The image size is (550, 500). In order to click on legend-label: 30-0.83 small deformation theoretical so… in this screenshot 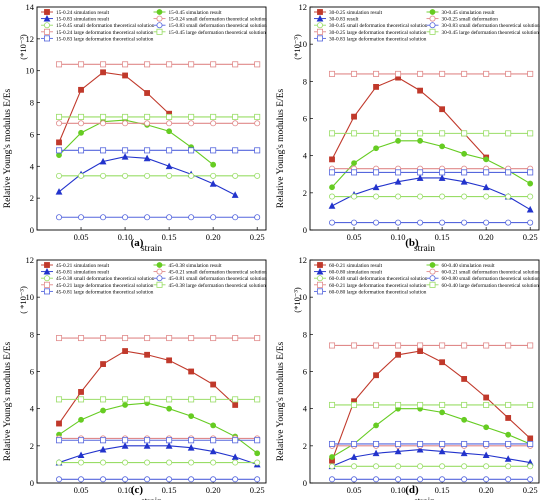, I will do `click(491, 25)`.